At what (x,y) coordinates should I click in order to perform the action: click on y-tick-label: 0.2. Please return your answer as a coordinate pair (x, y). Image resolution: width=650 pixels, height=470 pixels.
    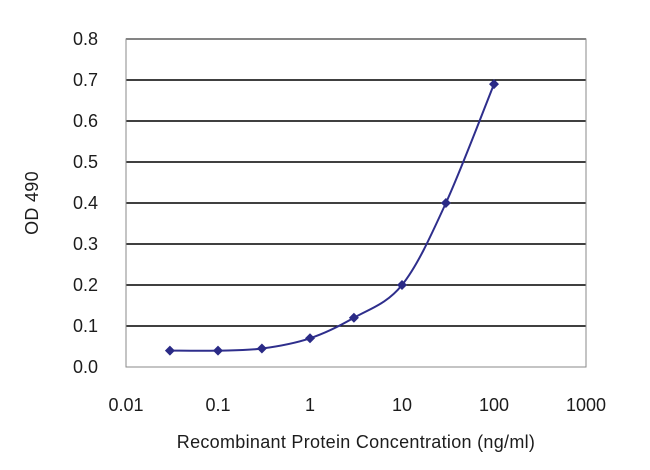
    Looking at the image, I should click on (85, 285).